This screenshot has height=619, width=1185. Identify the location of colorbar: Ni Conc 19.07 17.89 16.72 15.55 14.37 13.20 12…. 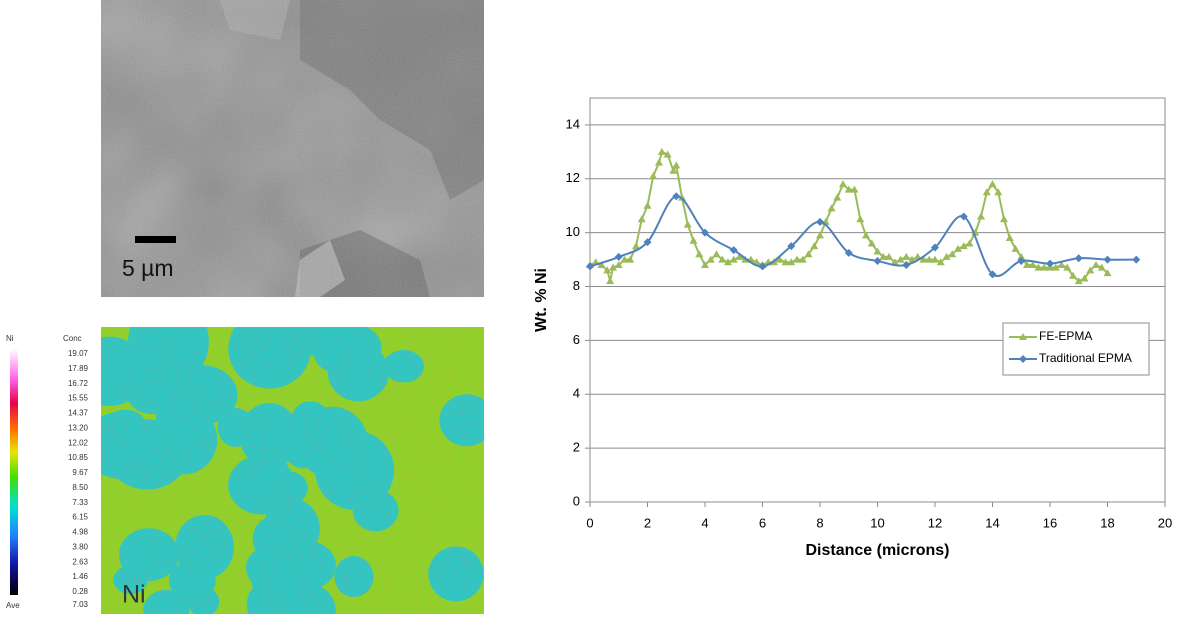
(47, 472).